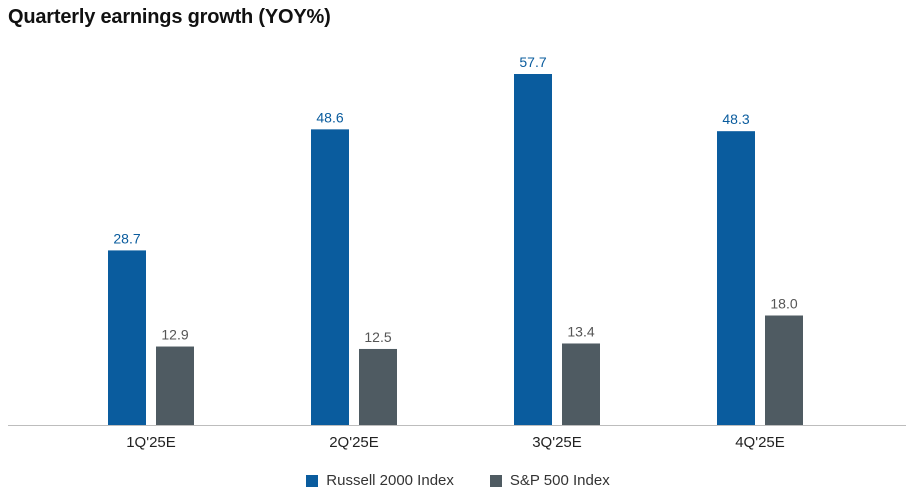  Describe the element at coordinates (532, 62) in the screenshot. I see `data-label-russell-3: 57.7` at that location.